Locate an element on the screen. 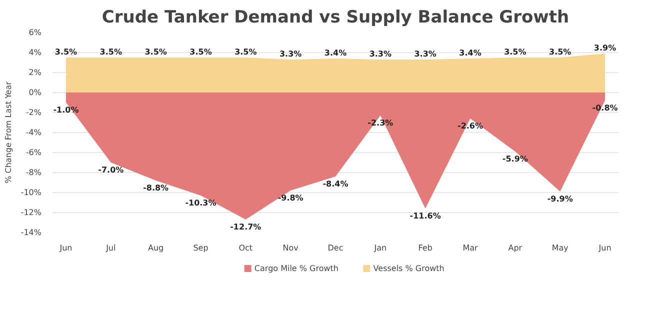  chart-title: Crude Tanker Demand vs Supply Balance Growth is located at coordinates (336, 18).